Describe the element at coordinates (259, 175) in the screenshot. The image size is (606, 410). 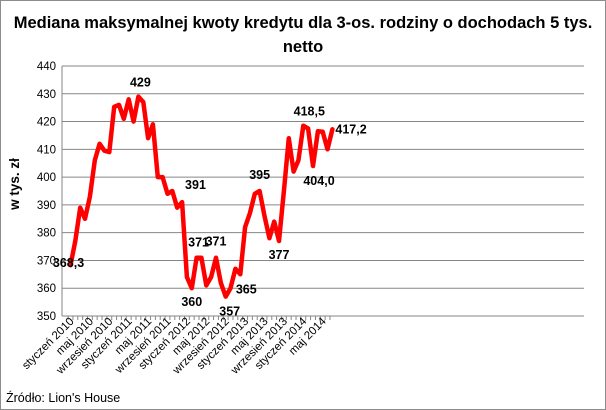
I see `data-label: 395` at that location.